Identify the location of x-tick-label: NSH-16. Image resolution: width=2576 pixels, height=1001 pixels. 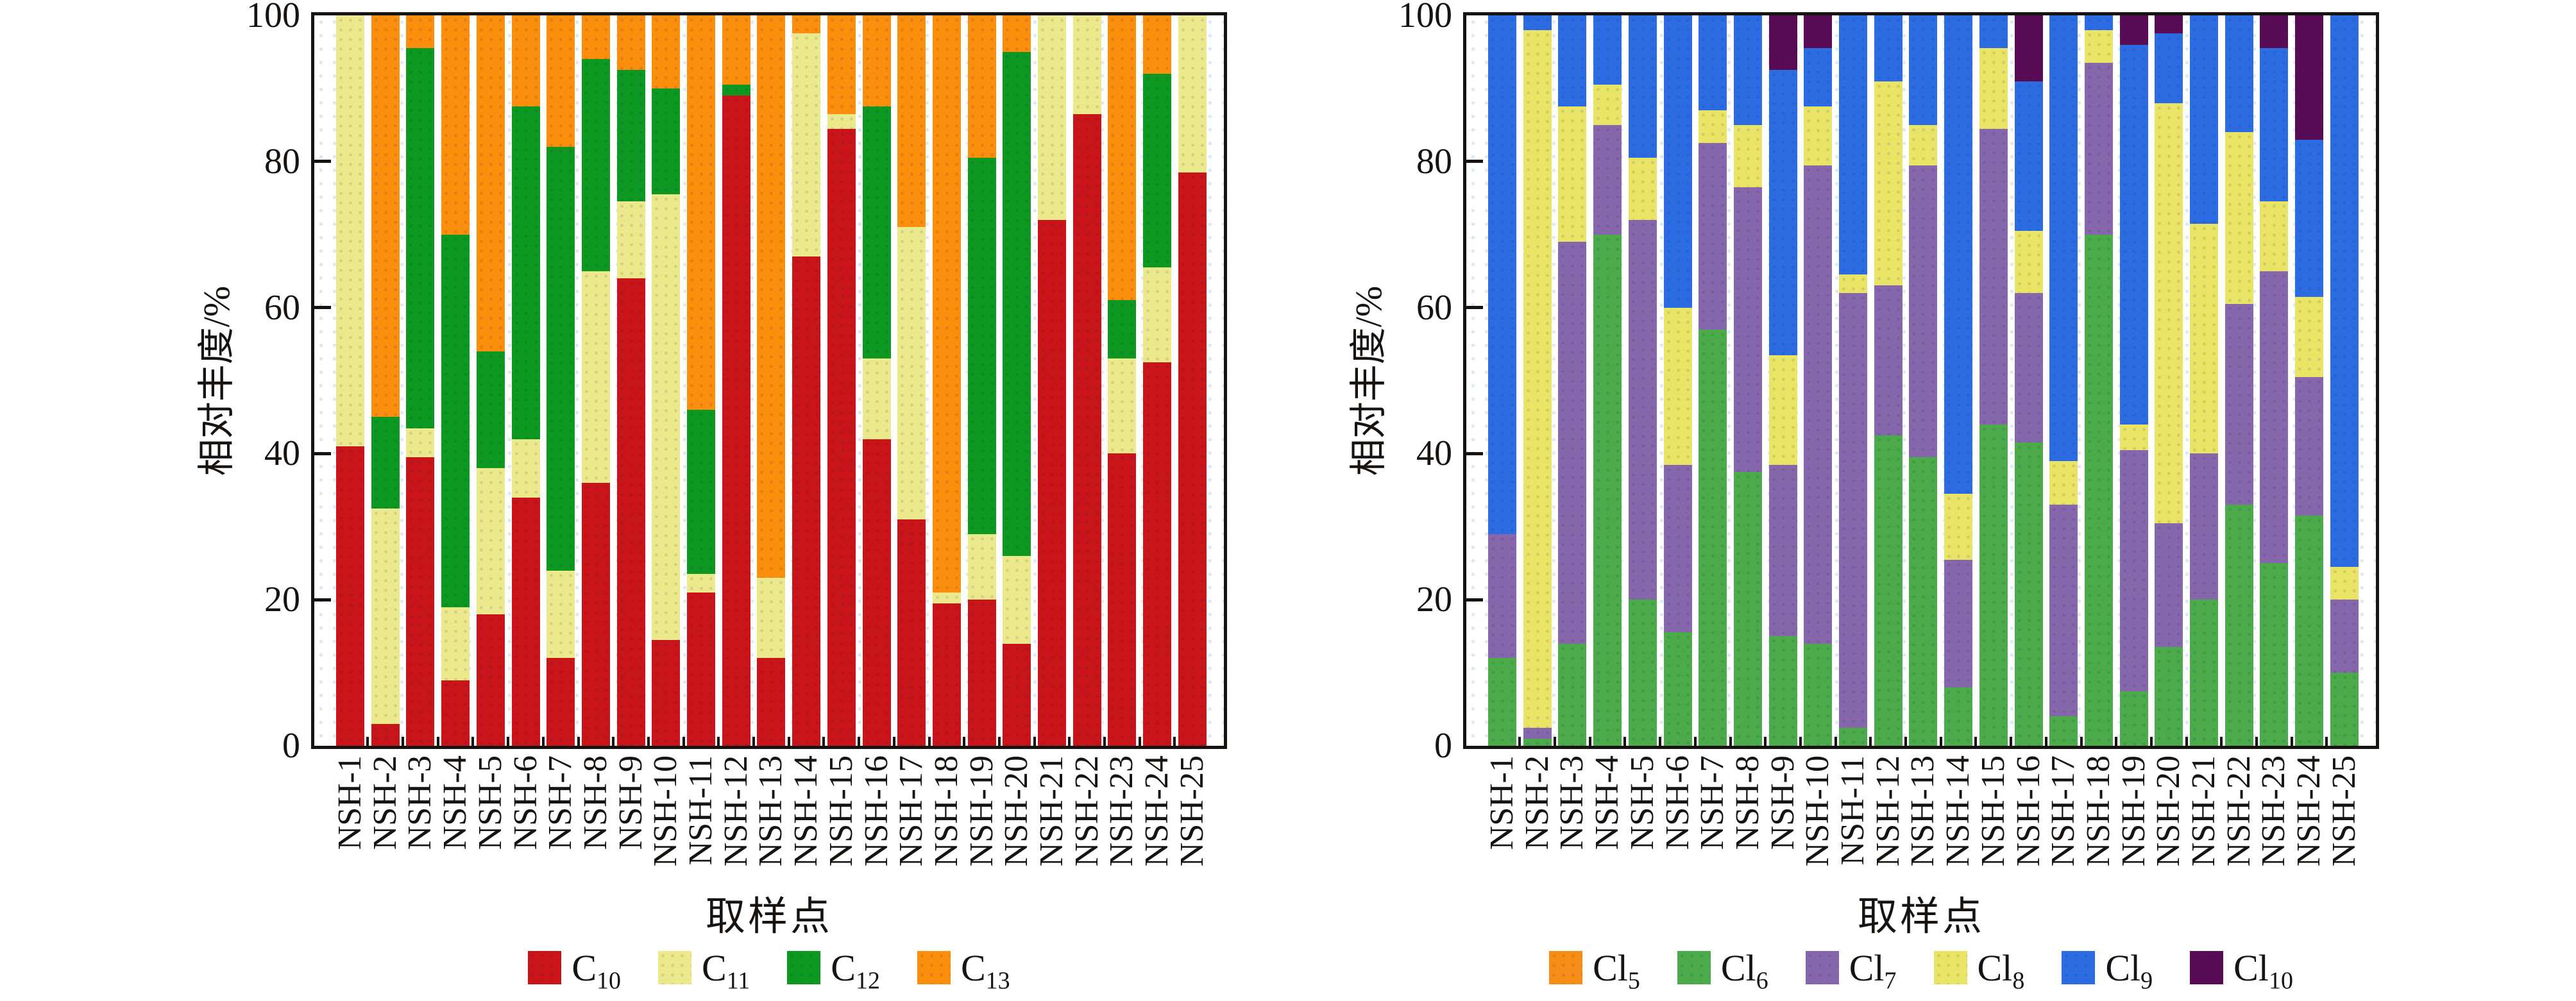
(2028, 811).